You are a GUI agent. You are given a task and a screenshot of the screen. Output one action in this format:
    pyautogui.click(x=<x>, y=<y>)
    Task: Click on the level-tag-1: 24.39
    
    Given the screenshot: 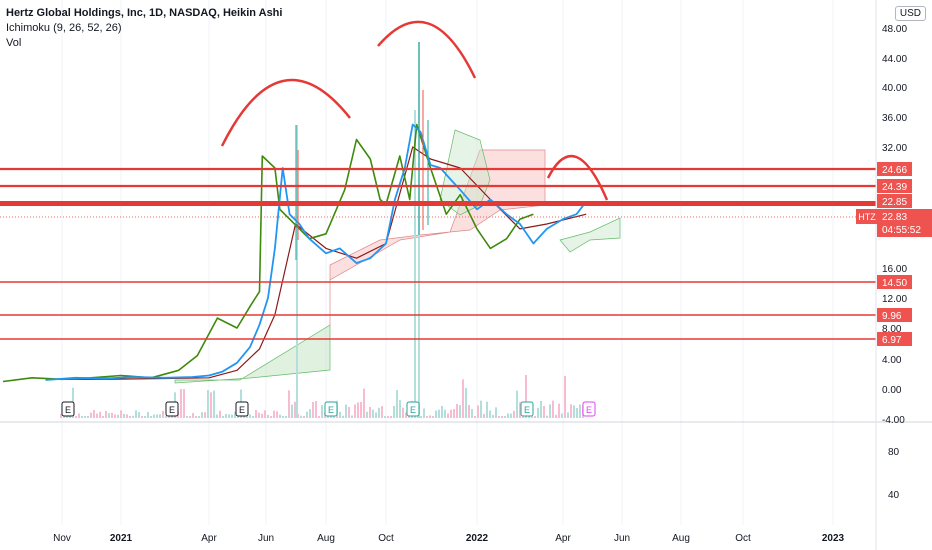 What is the action you would take?
    pyautogui.click(x=894, y=187)
    